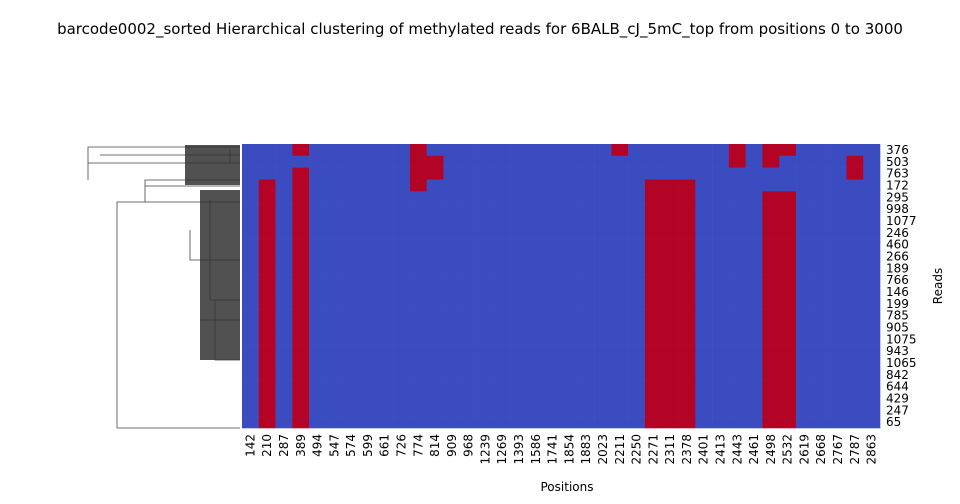  I want to click on y-tick-label: 172, so click(897, 185).